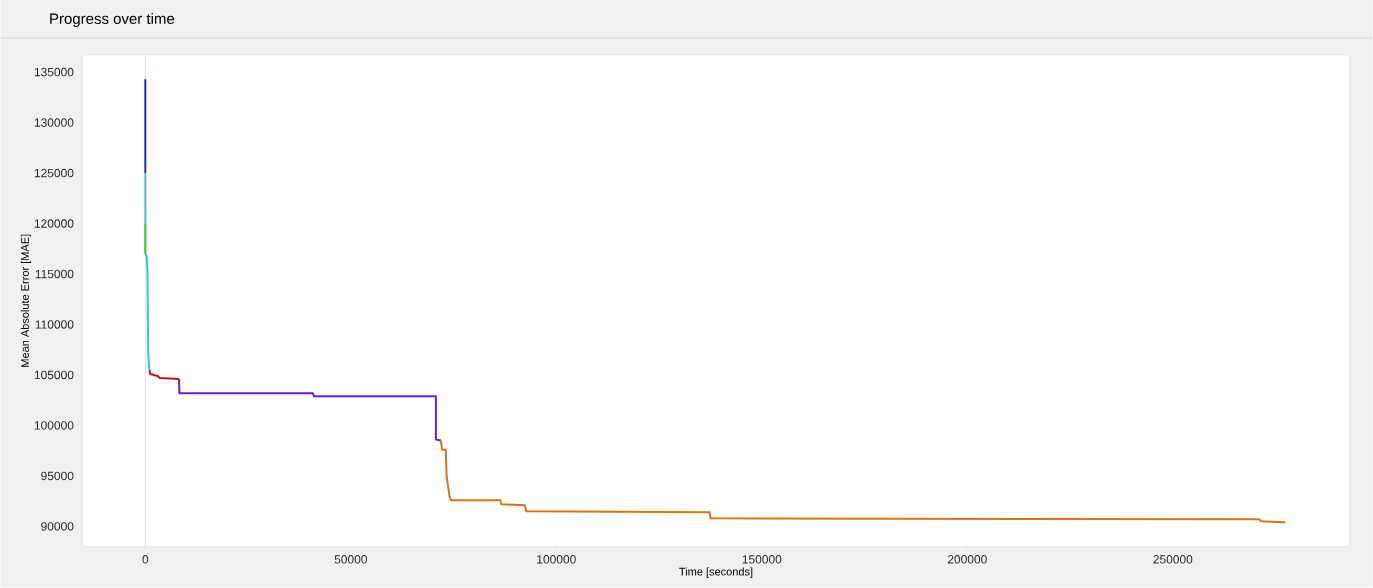 This screenshot has width=1373, height=588. Describe the element at coordinates (54, 123) in the screenshot. I see `y-tick-label: 130000` at that location.